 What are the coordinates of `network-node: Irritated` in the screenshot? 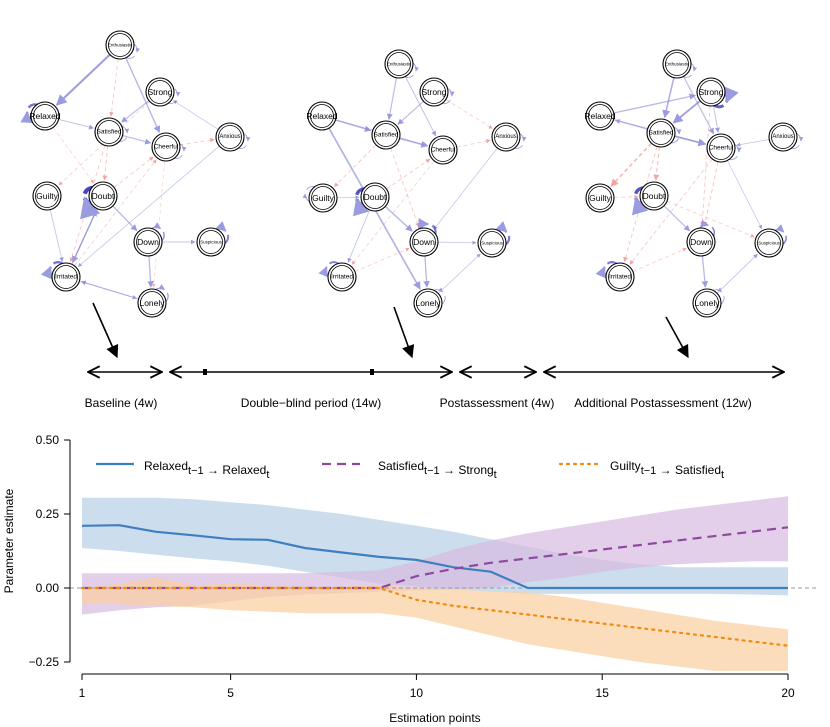 It's located at (66, 277).